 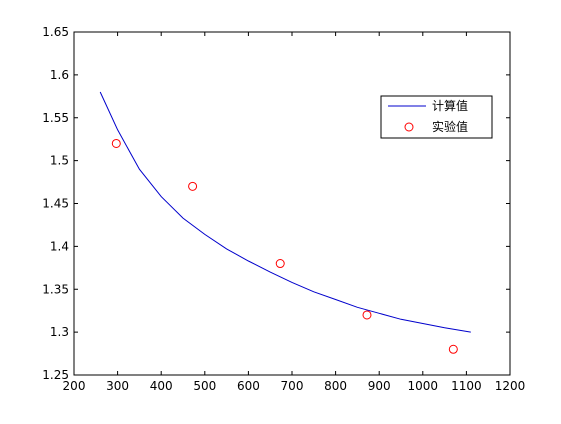 I want to click on legend-marker-sample, so click(x=409, y=127).